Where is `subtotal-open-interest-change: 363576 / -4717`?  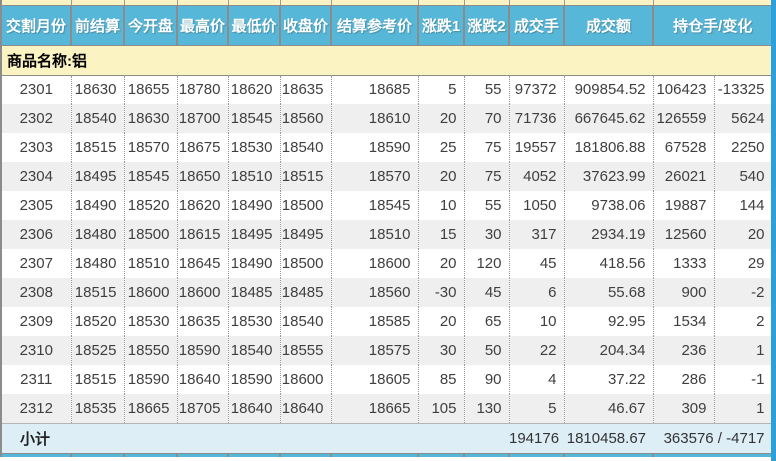 subtotal-open-interest-change: 363576 / -4717 is located at coordinates (712, 437).